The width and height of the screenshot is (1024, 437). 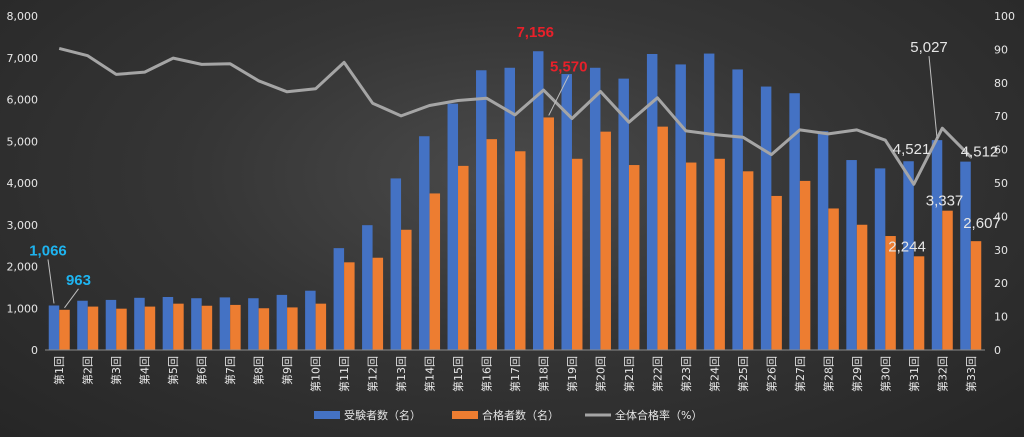 What do you see at coordinates (629, 374) in the screenshot?
I see `x-tick-label: 第21回` at bounding box center [629, 374].